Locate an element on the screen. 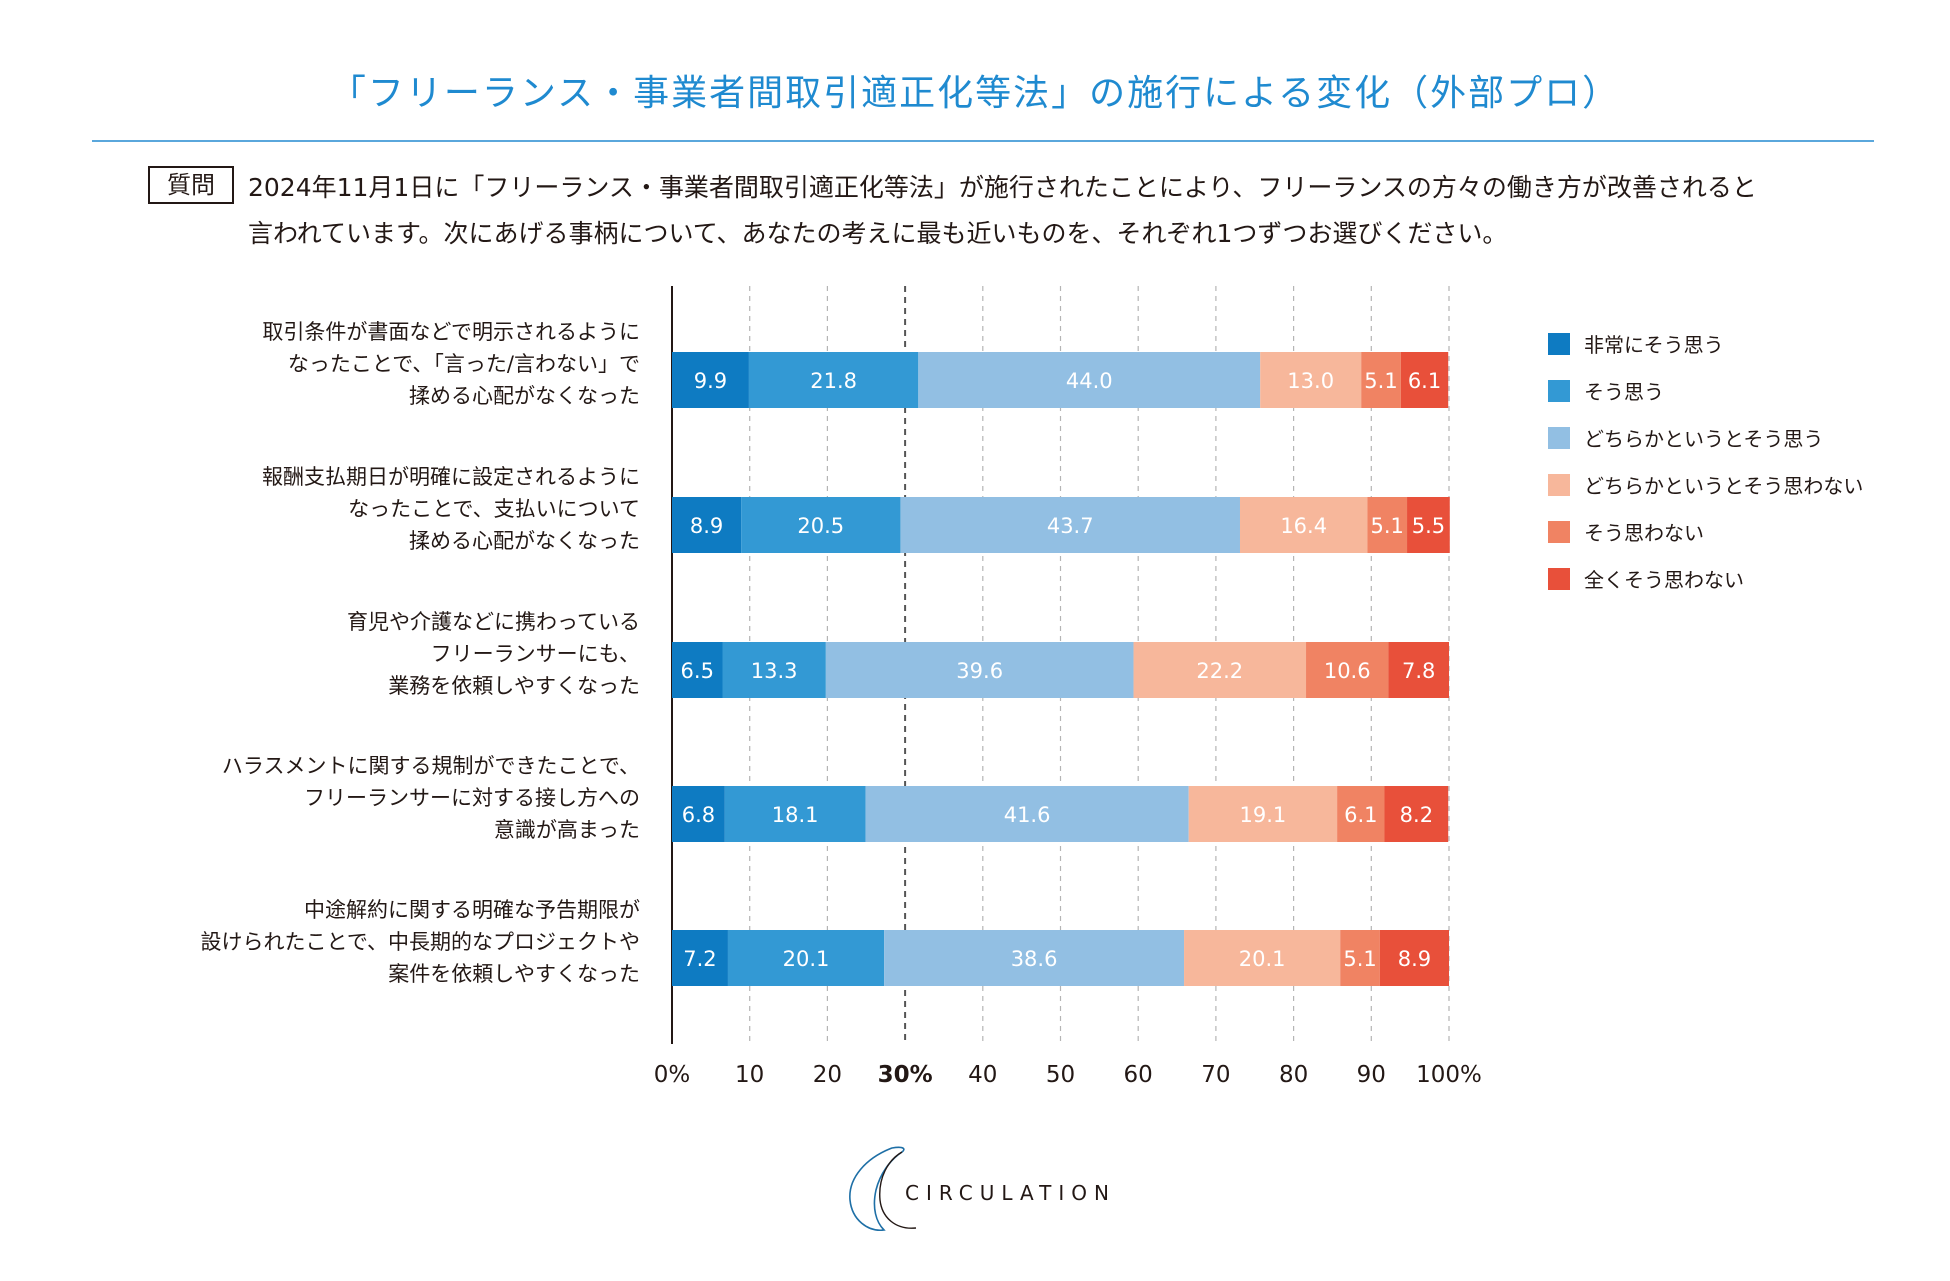 Image resolution: width=1950 pixels, height=1281 pixels. data-label: 22.2 is located at coordinates (1219, 671).